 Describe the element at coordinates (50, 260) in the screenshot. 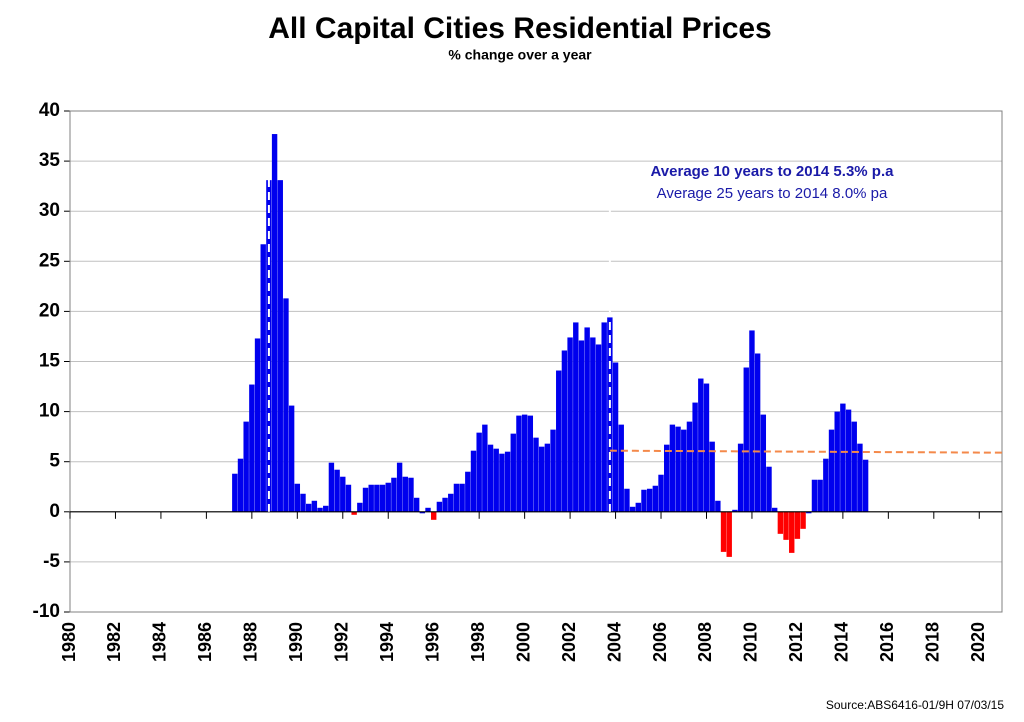

I see `y-tick-label: 25` at that location.